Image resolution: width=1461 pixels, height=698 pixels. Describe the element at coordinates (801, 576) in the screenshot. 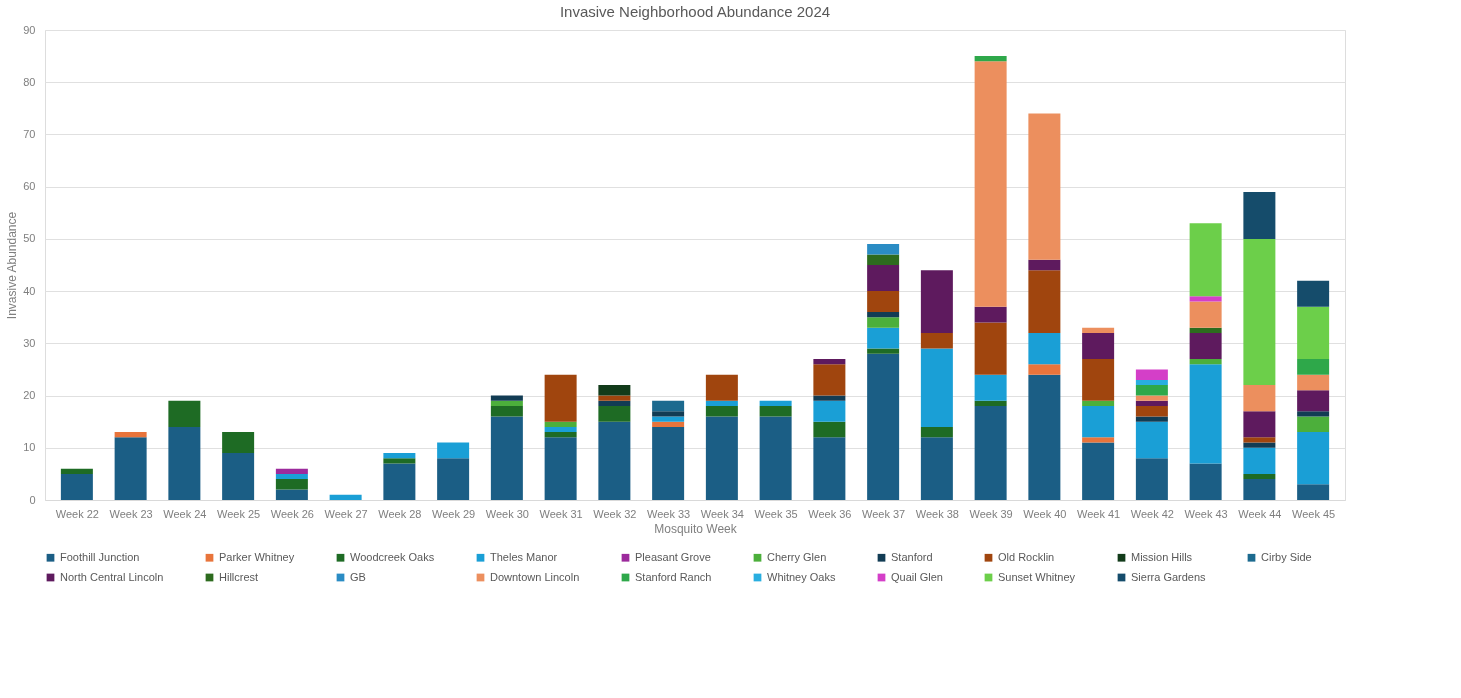

I see `legend-label: Whitney Oaks` at that location.